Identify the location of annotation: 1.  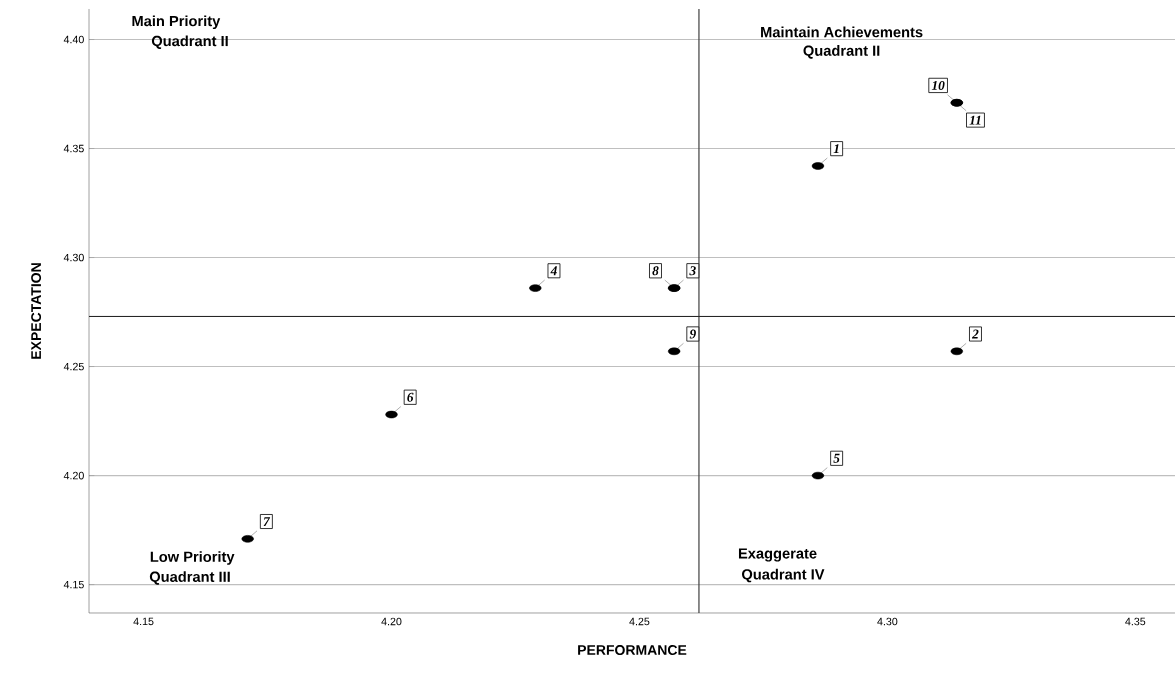
(836, 149).